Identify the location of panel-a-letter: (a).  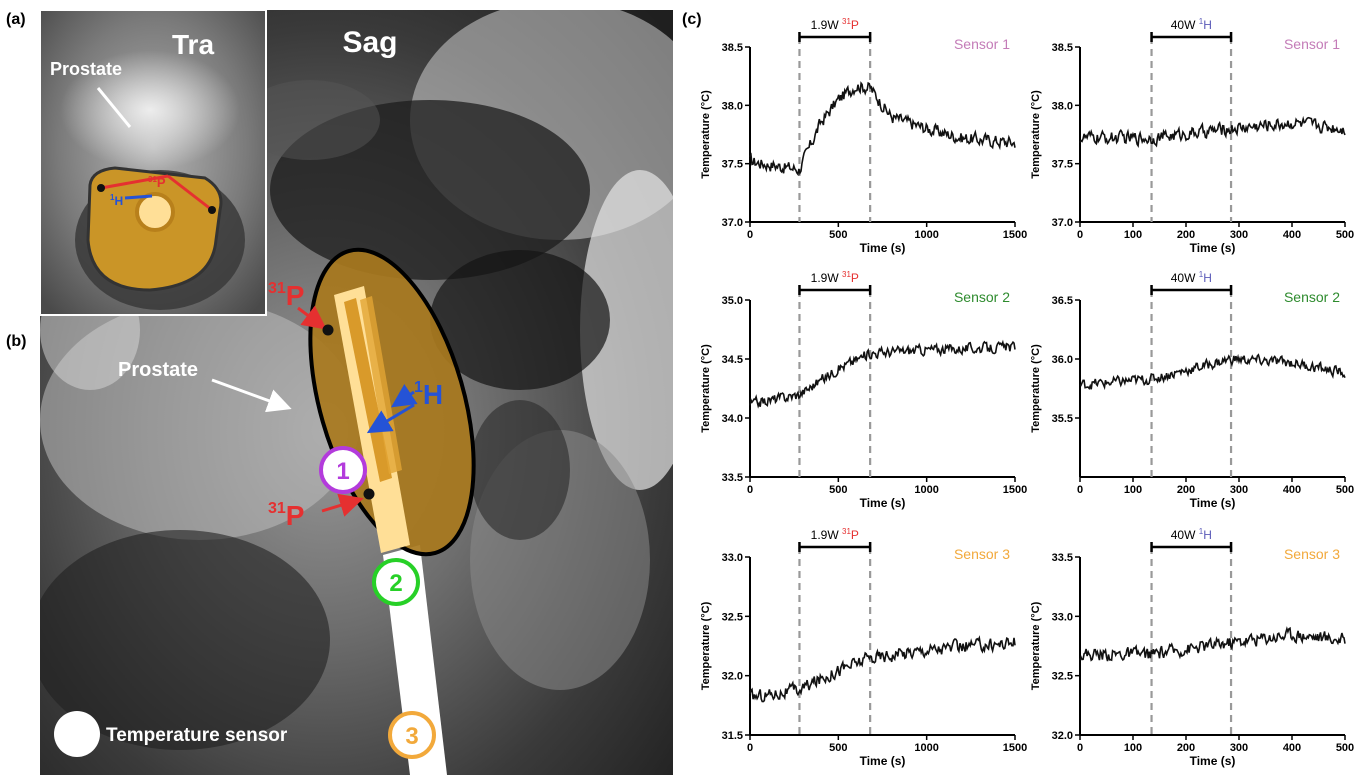
(16, 19).